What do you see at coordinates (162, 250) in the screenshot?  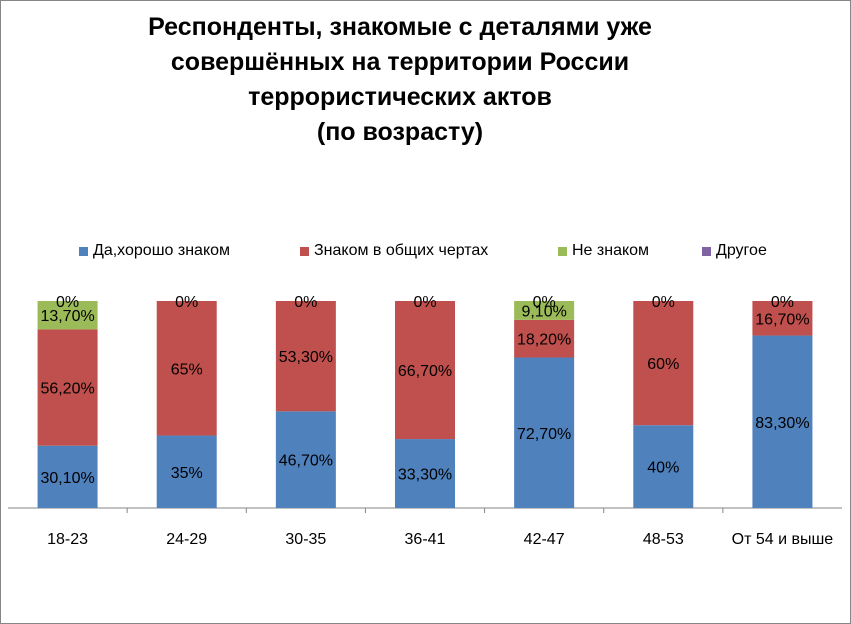 I see `legend-label: Да,хорошо знаком` at bounding box center [162, 250].